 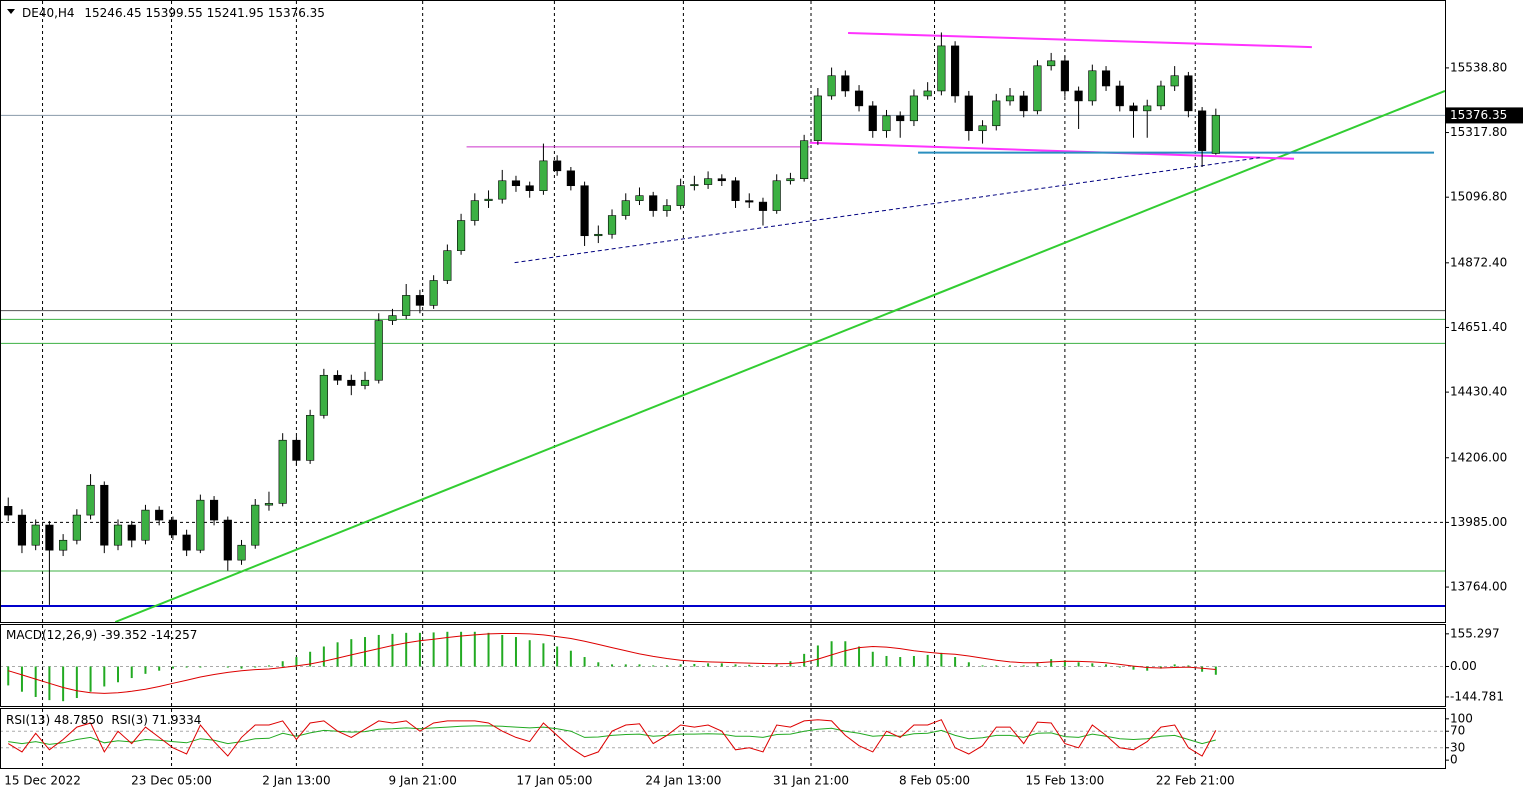 I want to click on macd-frame, so click(x=723, y=665).